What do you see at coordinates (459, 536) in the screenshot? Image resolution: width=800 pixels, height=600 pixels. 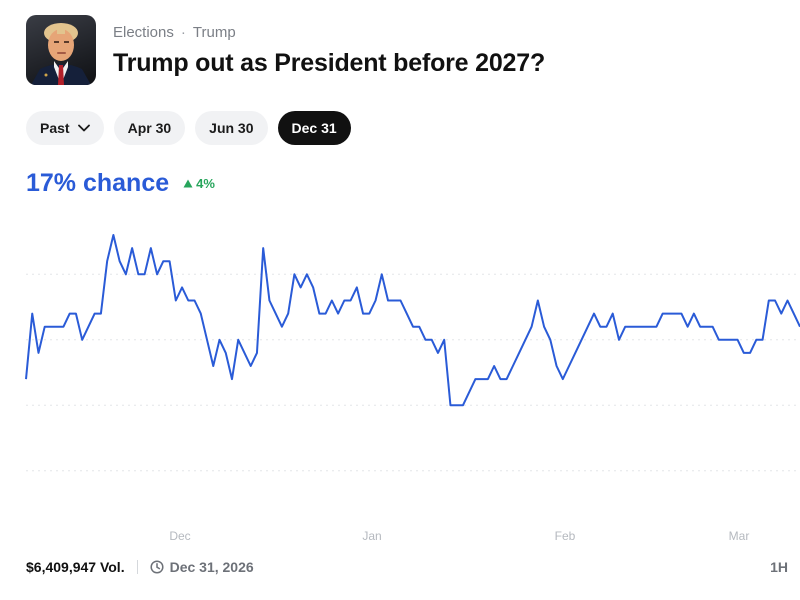 I see `x-axis-ticks: Dec Jan Feb Mar` at bounding box center [459, 536].